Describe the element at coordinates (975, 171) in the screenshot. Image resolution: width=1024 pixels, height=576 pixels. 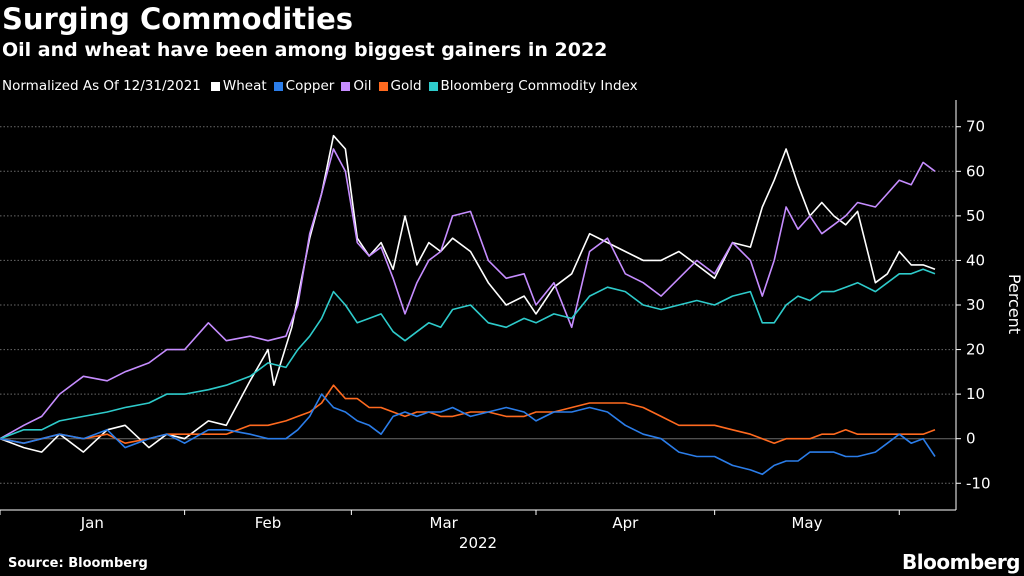
I see `y-tick-label: 60` at that location.